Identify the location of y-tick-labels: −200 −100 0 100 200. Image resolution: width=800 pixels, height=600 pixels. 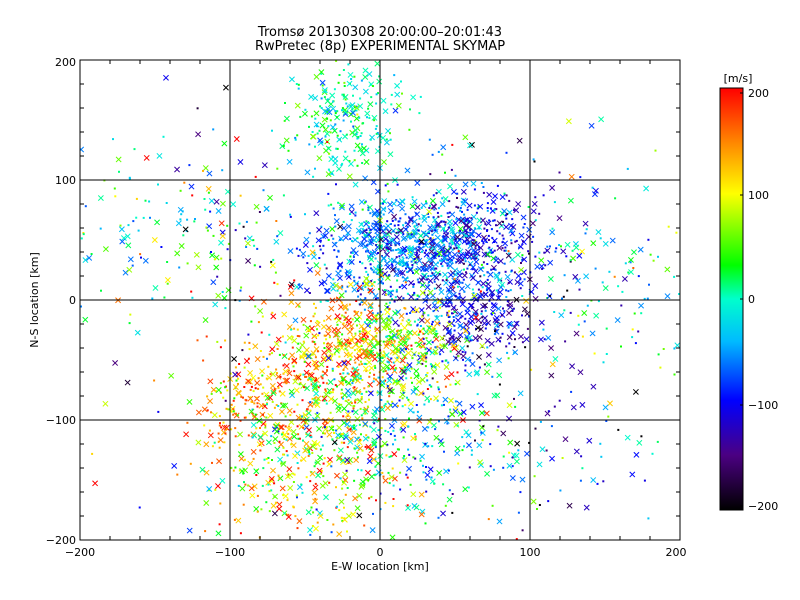
(61, 301).